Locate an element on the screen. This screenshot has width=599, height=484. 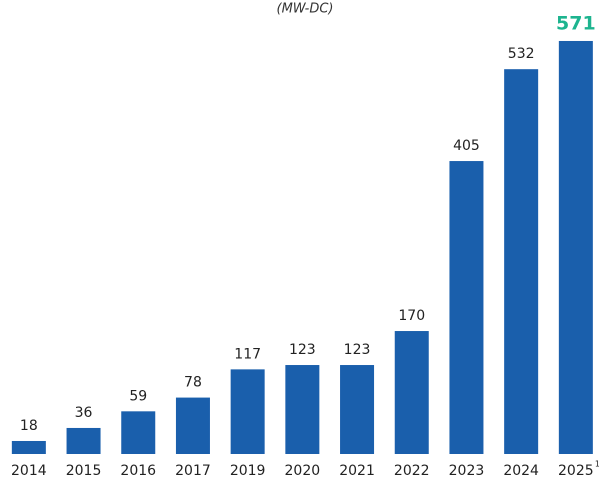
chart-subtitle: (MW-DC) is located at coordinates (305, 9).